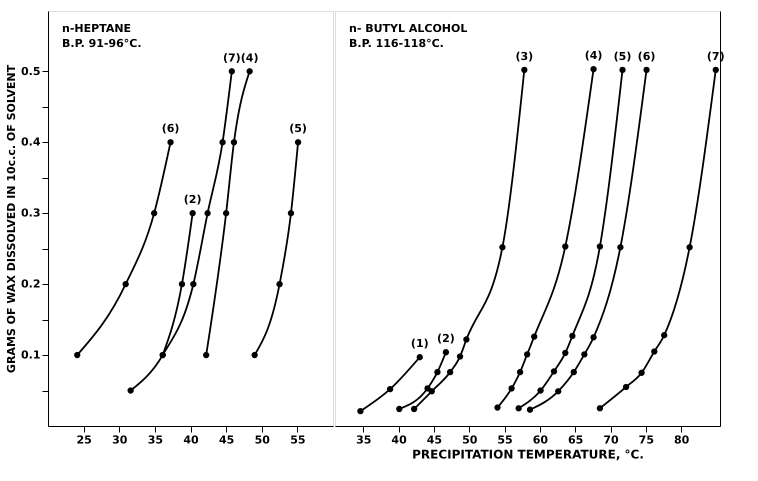  I want to click on y-tick-label: 0.1, so click(30, 355).